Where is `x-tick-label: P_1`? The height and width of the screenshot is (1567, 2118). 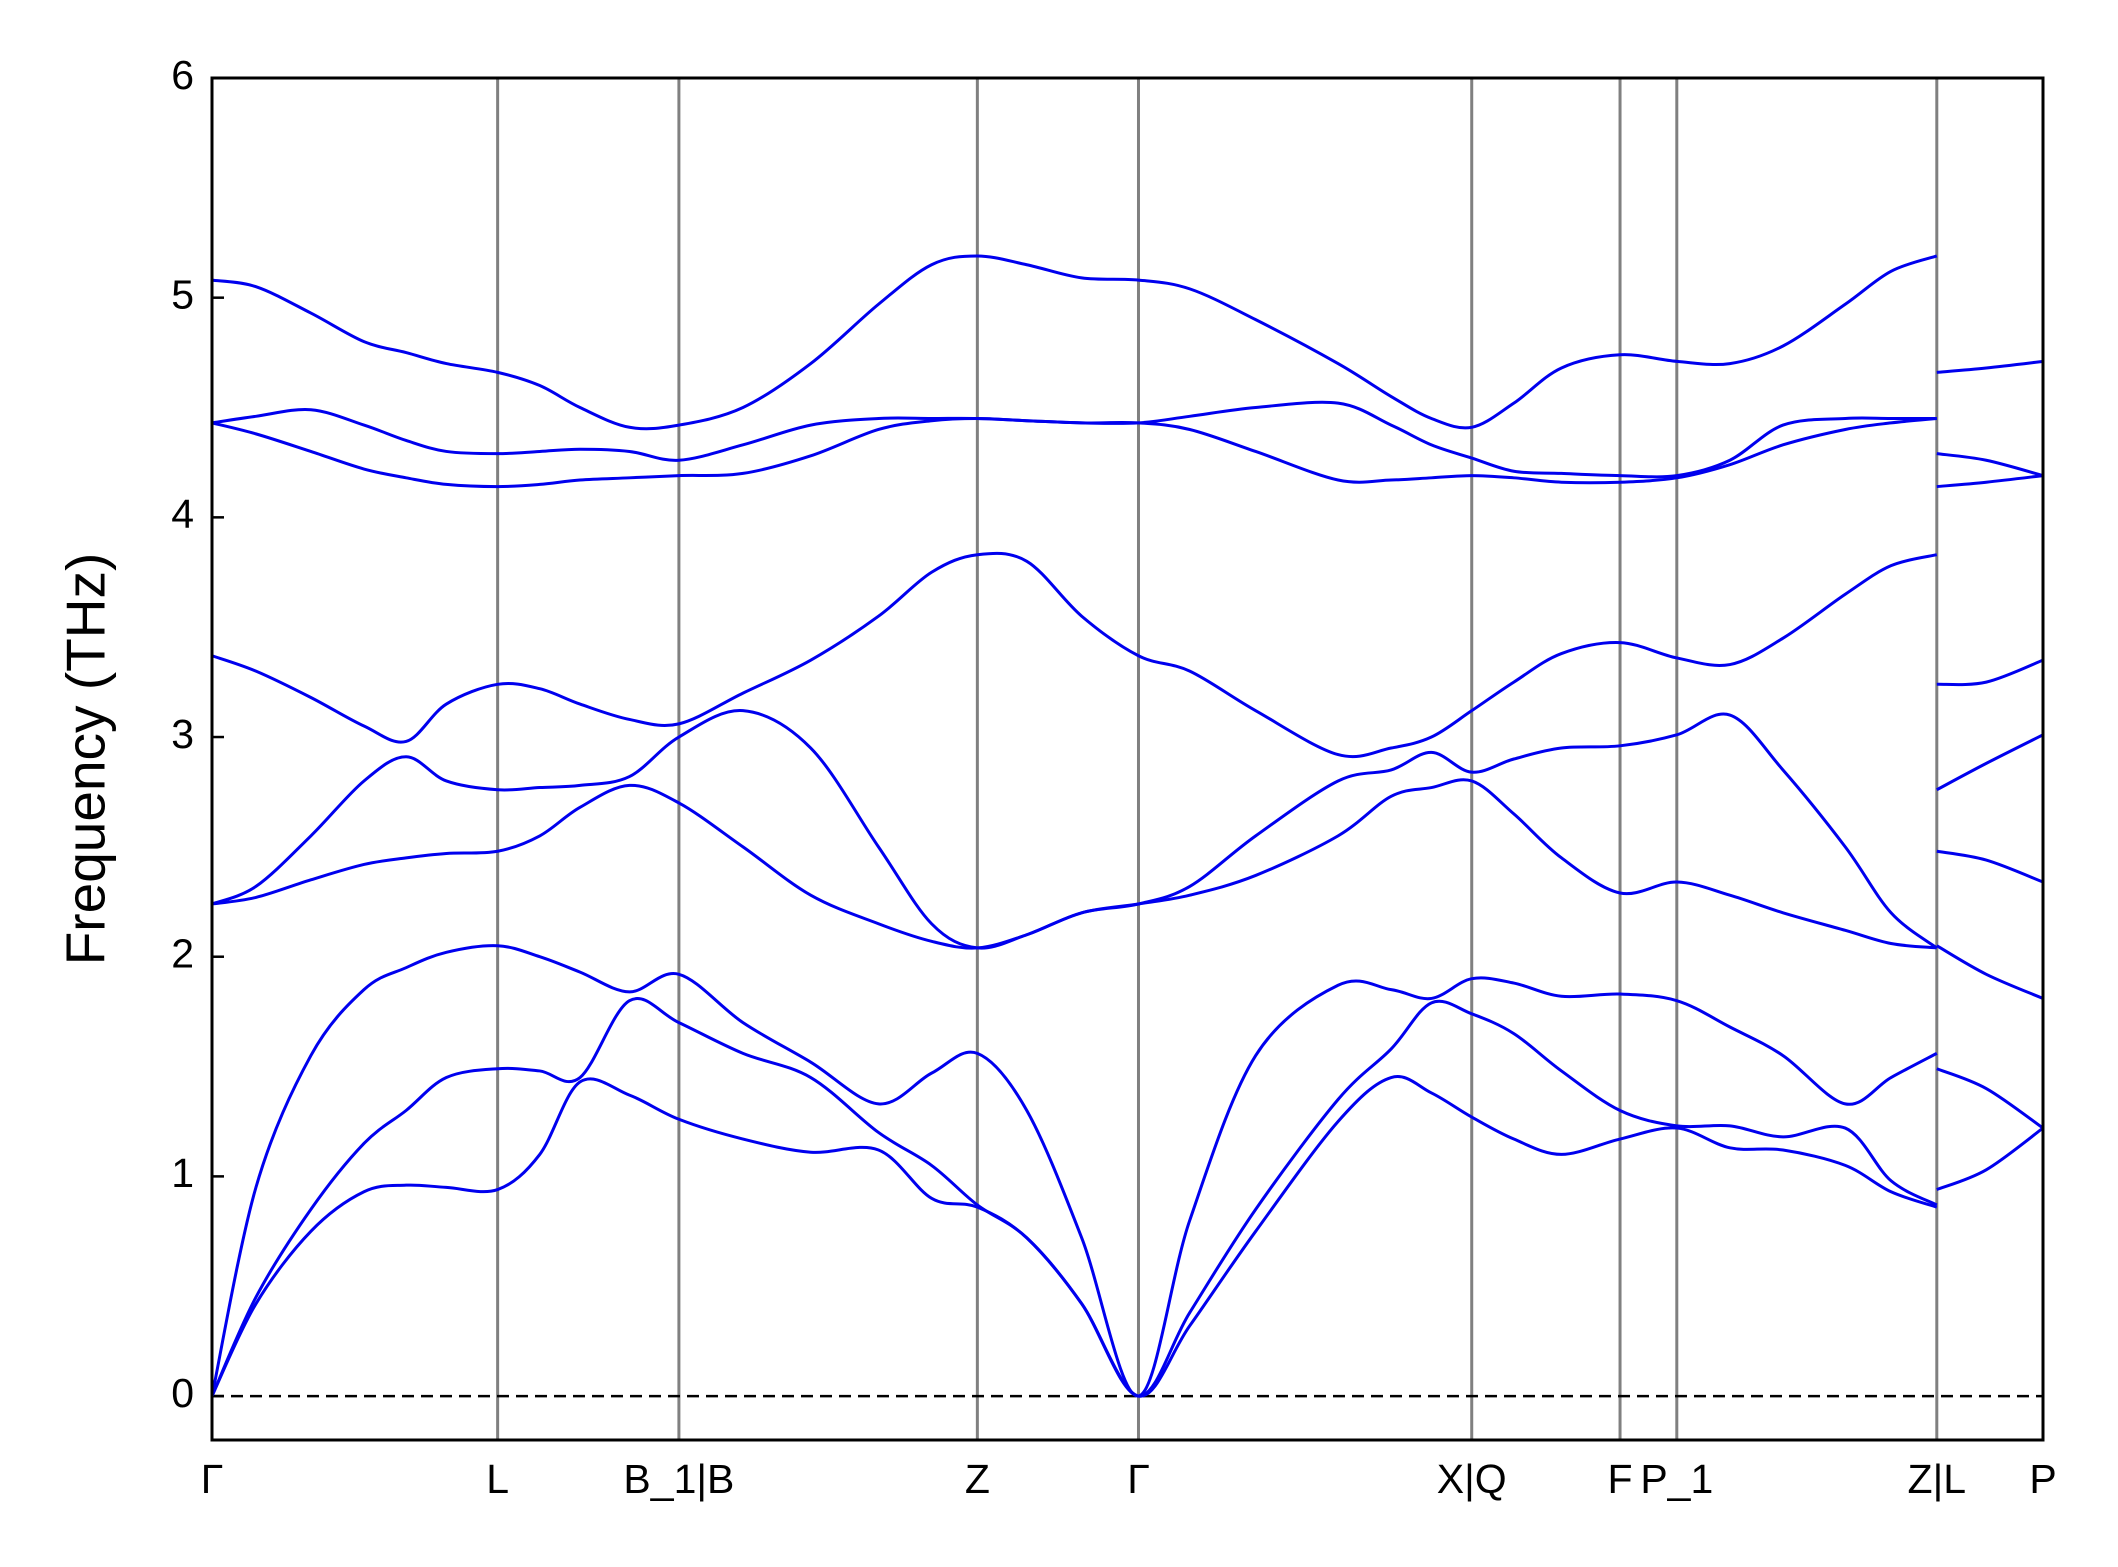
x-tick-label: P_1 is located at coordinates (1676, 1479).